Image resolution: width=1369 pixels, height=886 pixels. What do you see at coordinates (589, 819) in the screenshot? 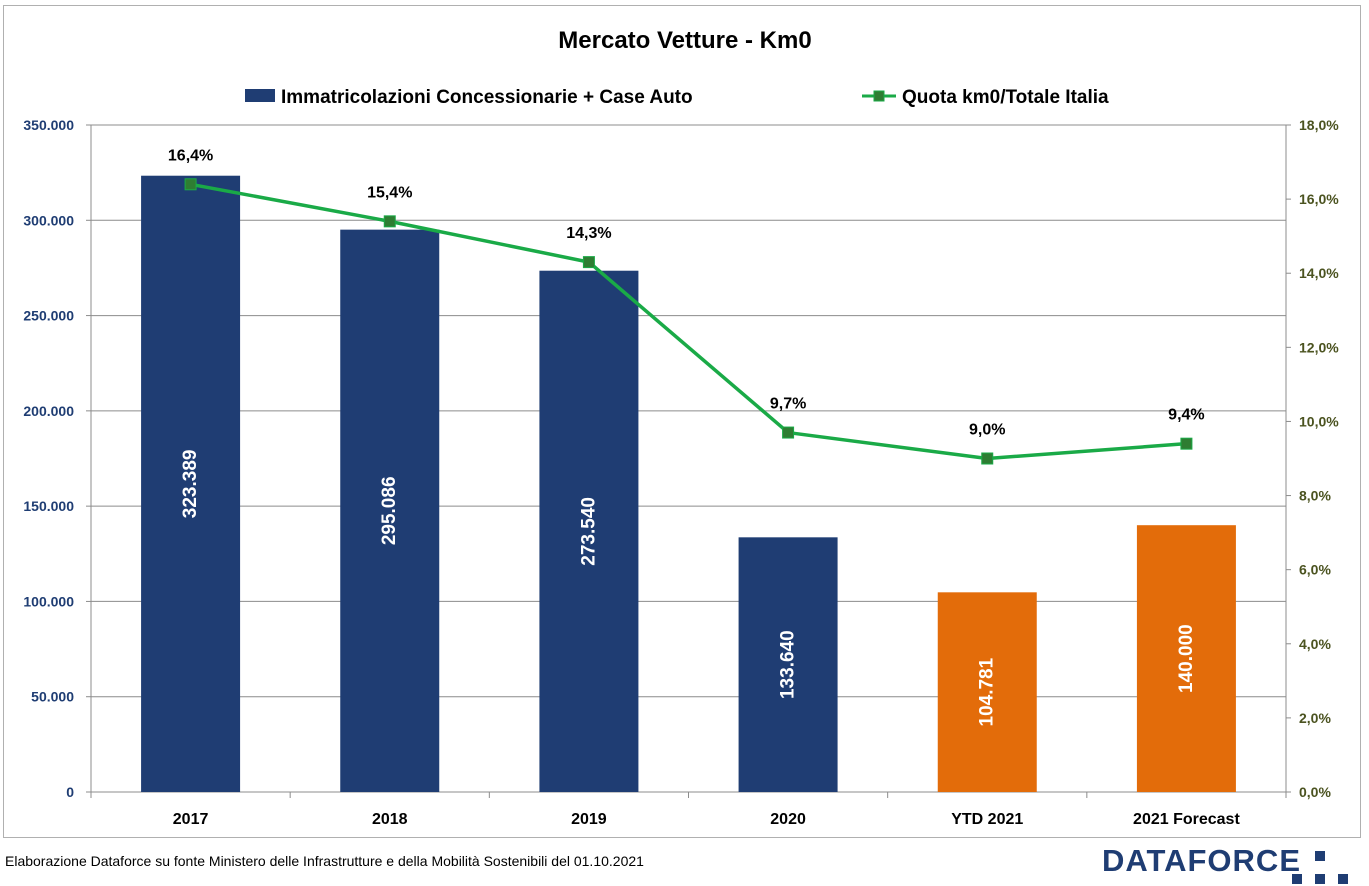
I see `x-axis-tick-label: 2019` at bounding box center [589, 819].